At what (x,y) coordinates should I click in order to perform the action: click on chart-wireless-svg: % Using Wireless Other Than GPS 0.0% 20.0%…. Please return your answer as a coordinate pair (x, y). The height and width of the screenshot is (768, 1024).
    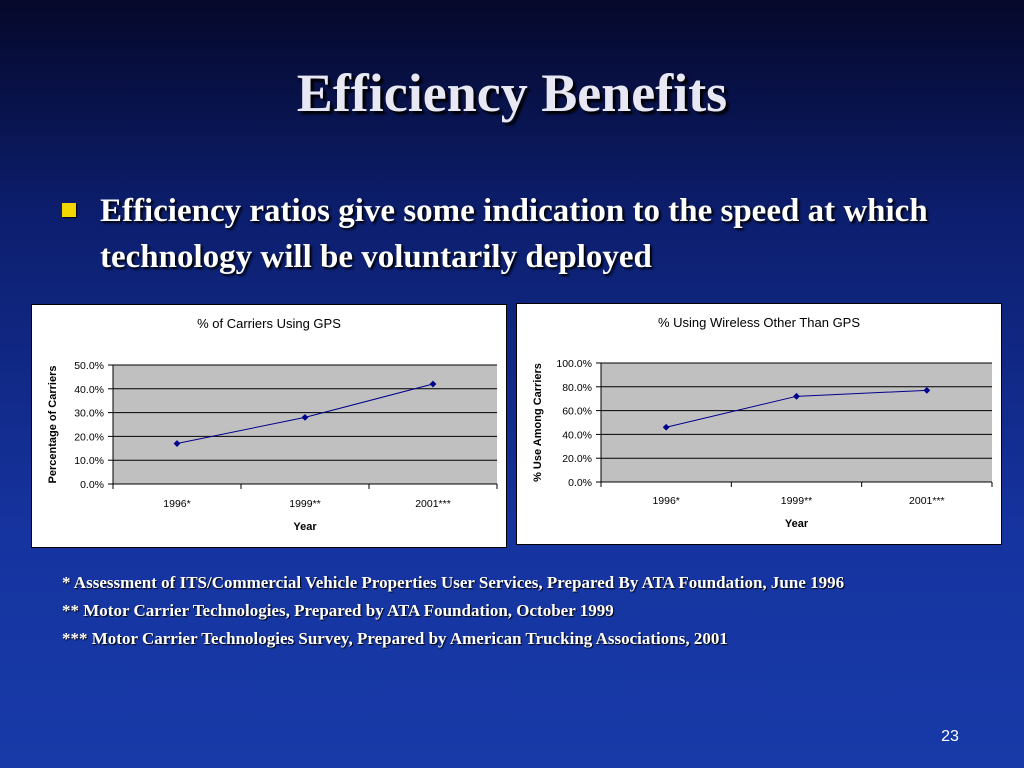
    Looking at the image, I should click on (762, 422).